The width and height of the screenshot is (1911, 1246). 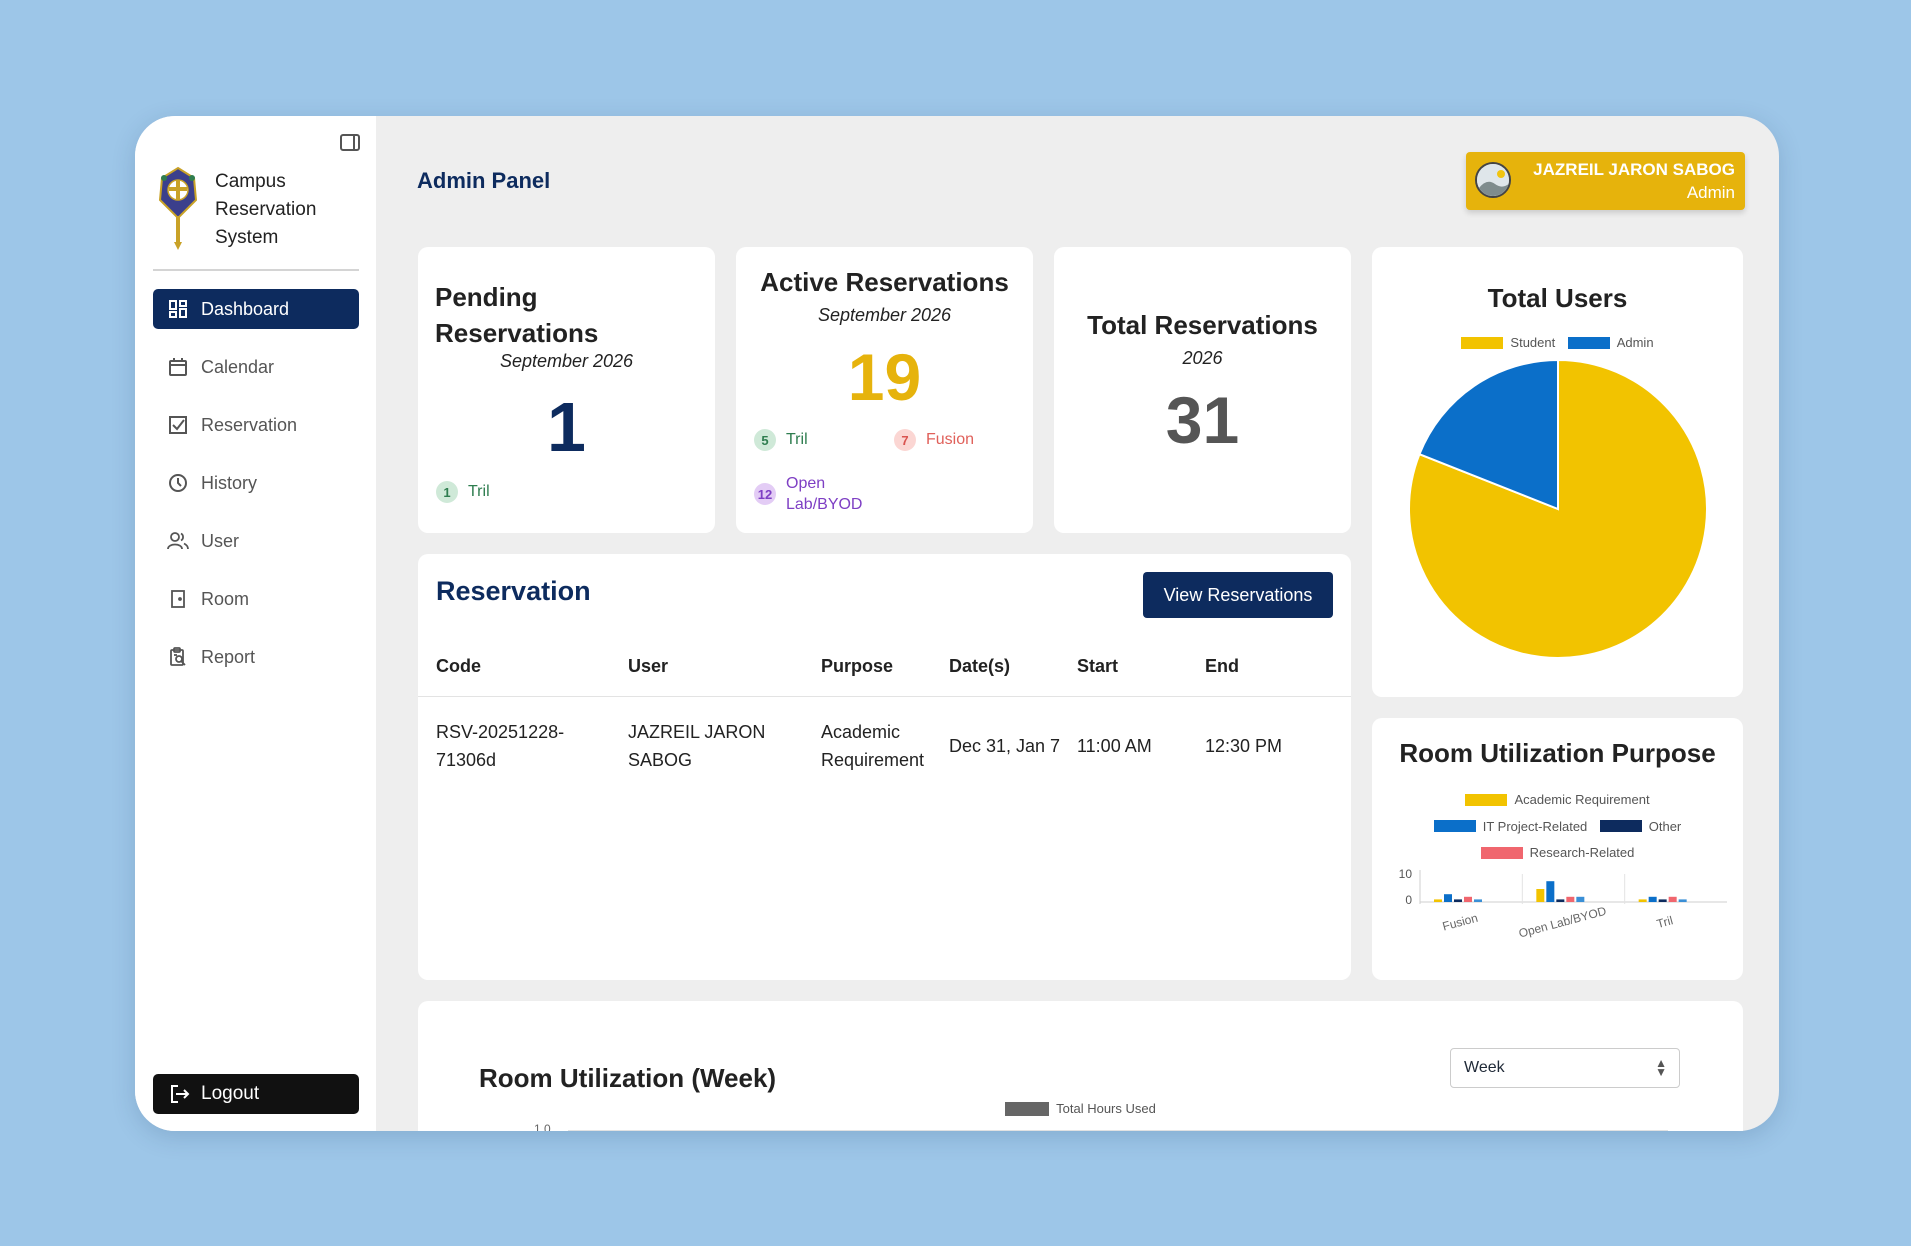 I want to click on pending-subtitle: September 2026, so click(x=566, y=361).